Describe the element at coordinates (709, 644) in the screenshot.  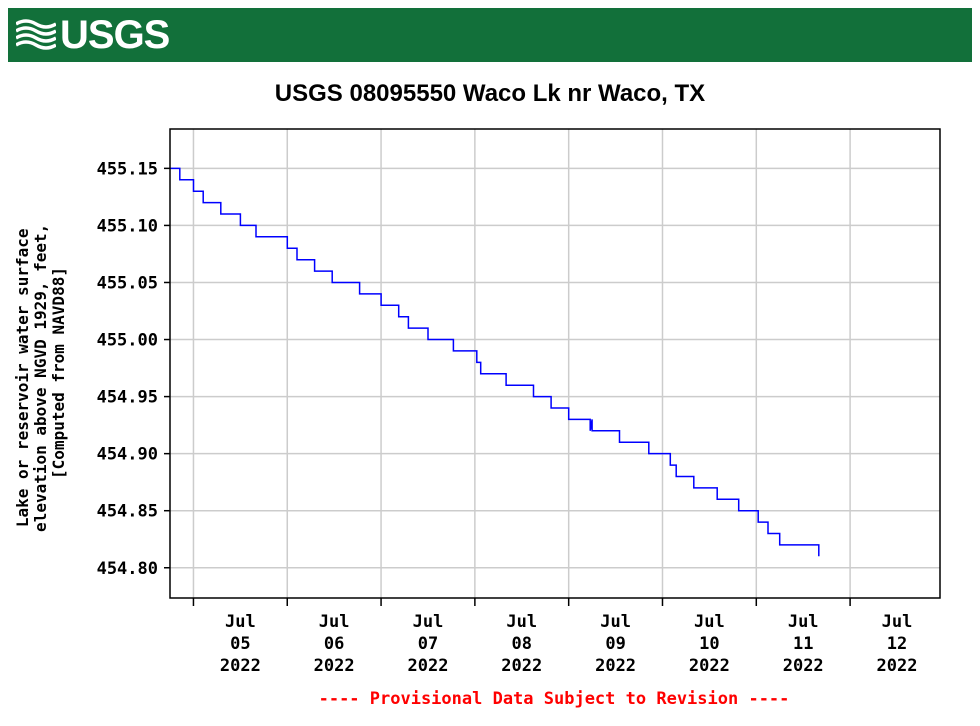
I see `x-tick-label: 10` at that location.